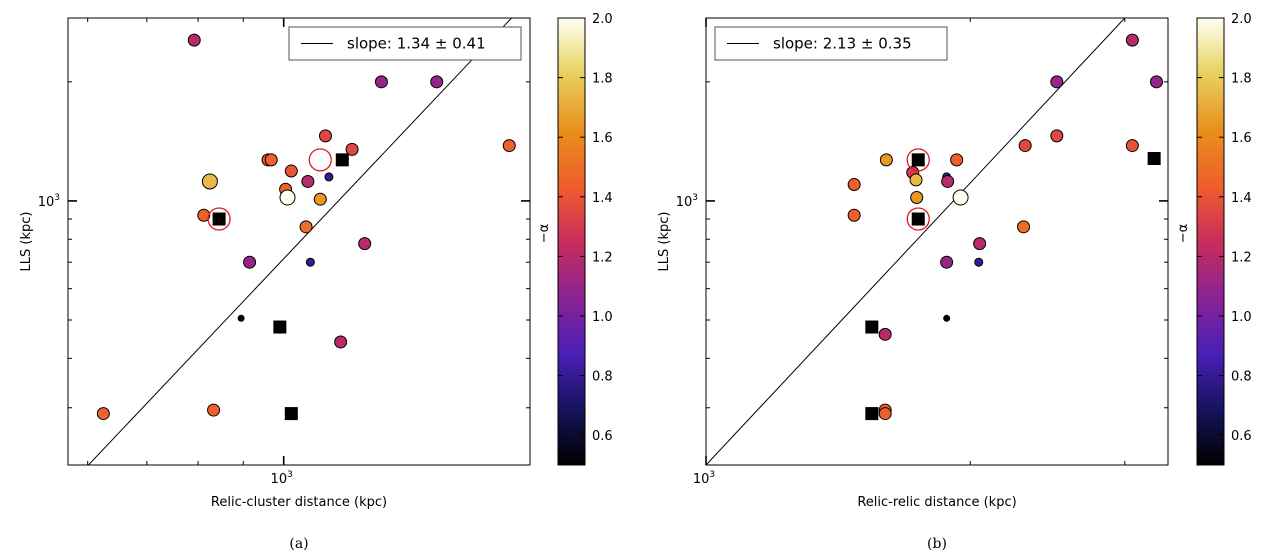 The height and width of the screenshot is (555, 1264). Describe the element at coordinates (842, 44) in the screenshot. I see `legend-label: slope: 2.13 ± 0.35` at that location.